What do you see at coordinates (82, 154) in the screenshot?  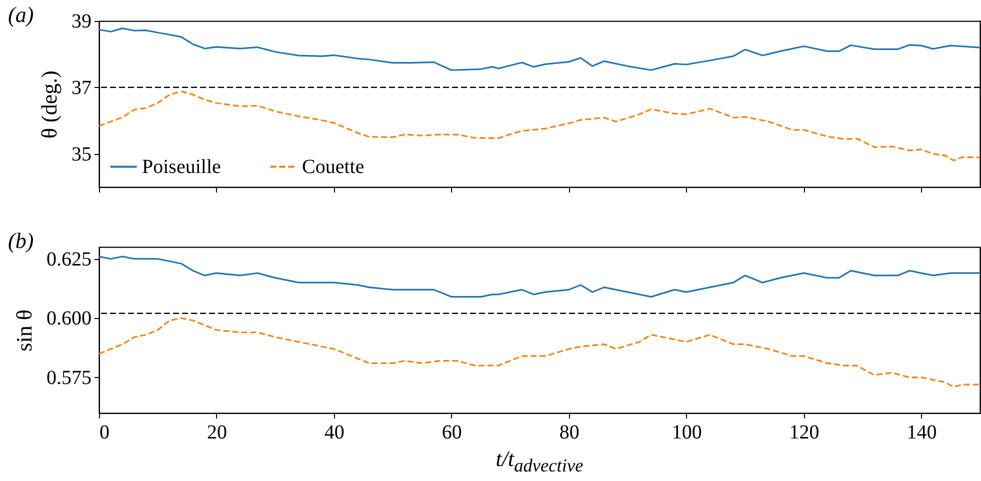 I see `y-tick-label: 35` at bounding box center [82, 154].